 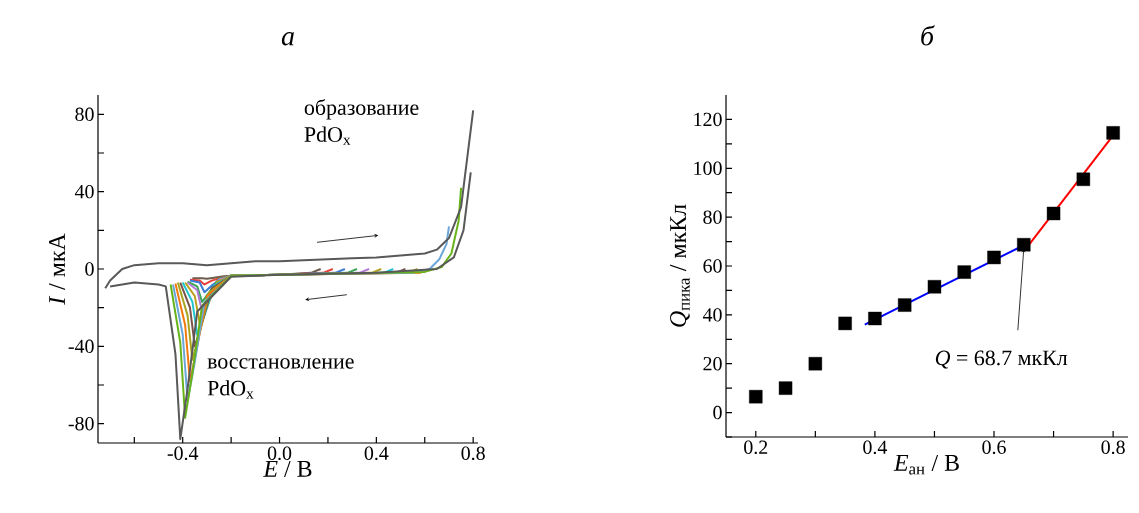 What do you see at coordinates (756, 447) in the screenshot?
I see `x-tick-label: 0.2` at bounding box center [756, 447].